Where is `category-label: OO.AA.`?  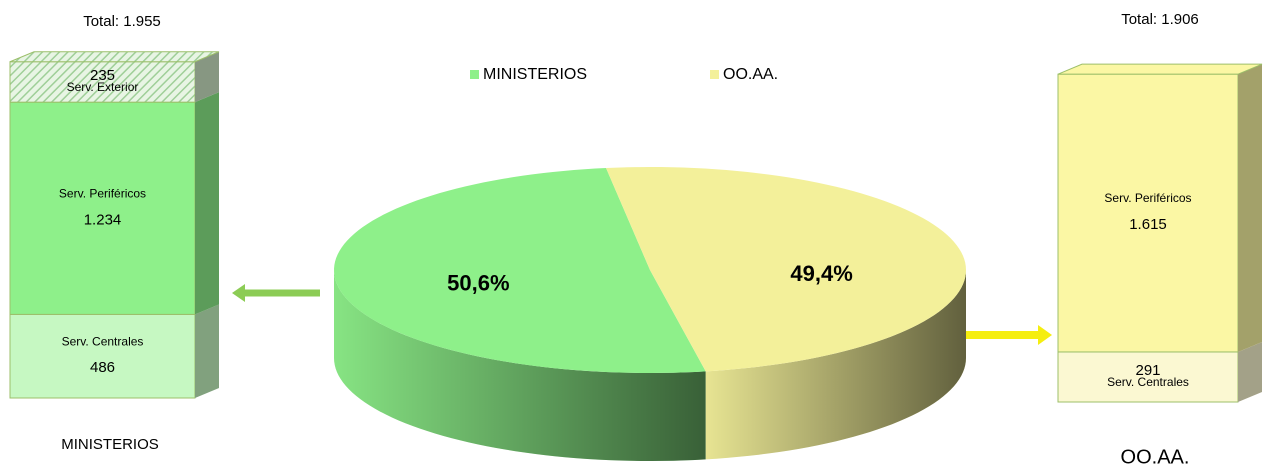 category-label: OO.AA. is located at coordinates (1155, 457).